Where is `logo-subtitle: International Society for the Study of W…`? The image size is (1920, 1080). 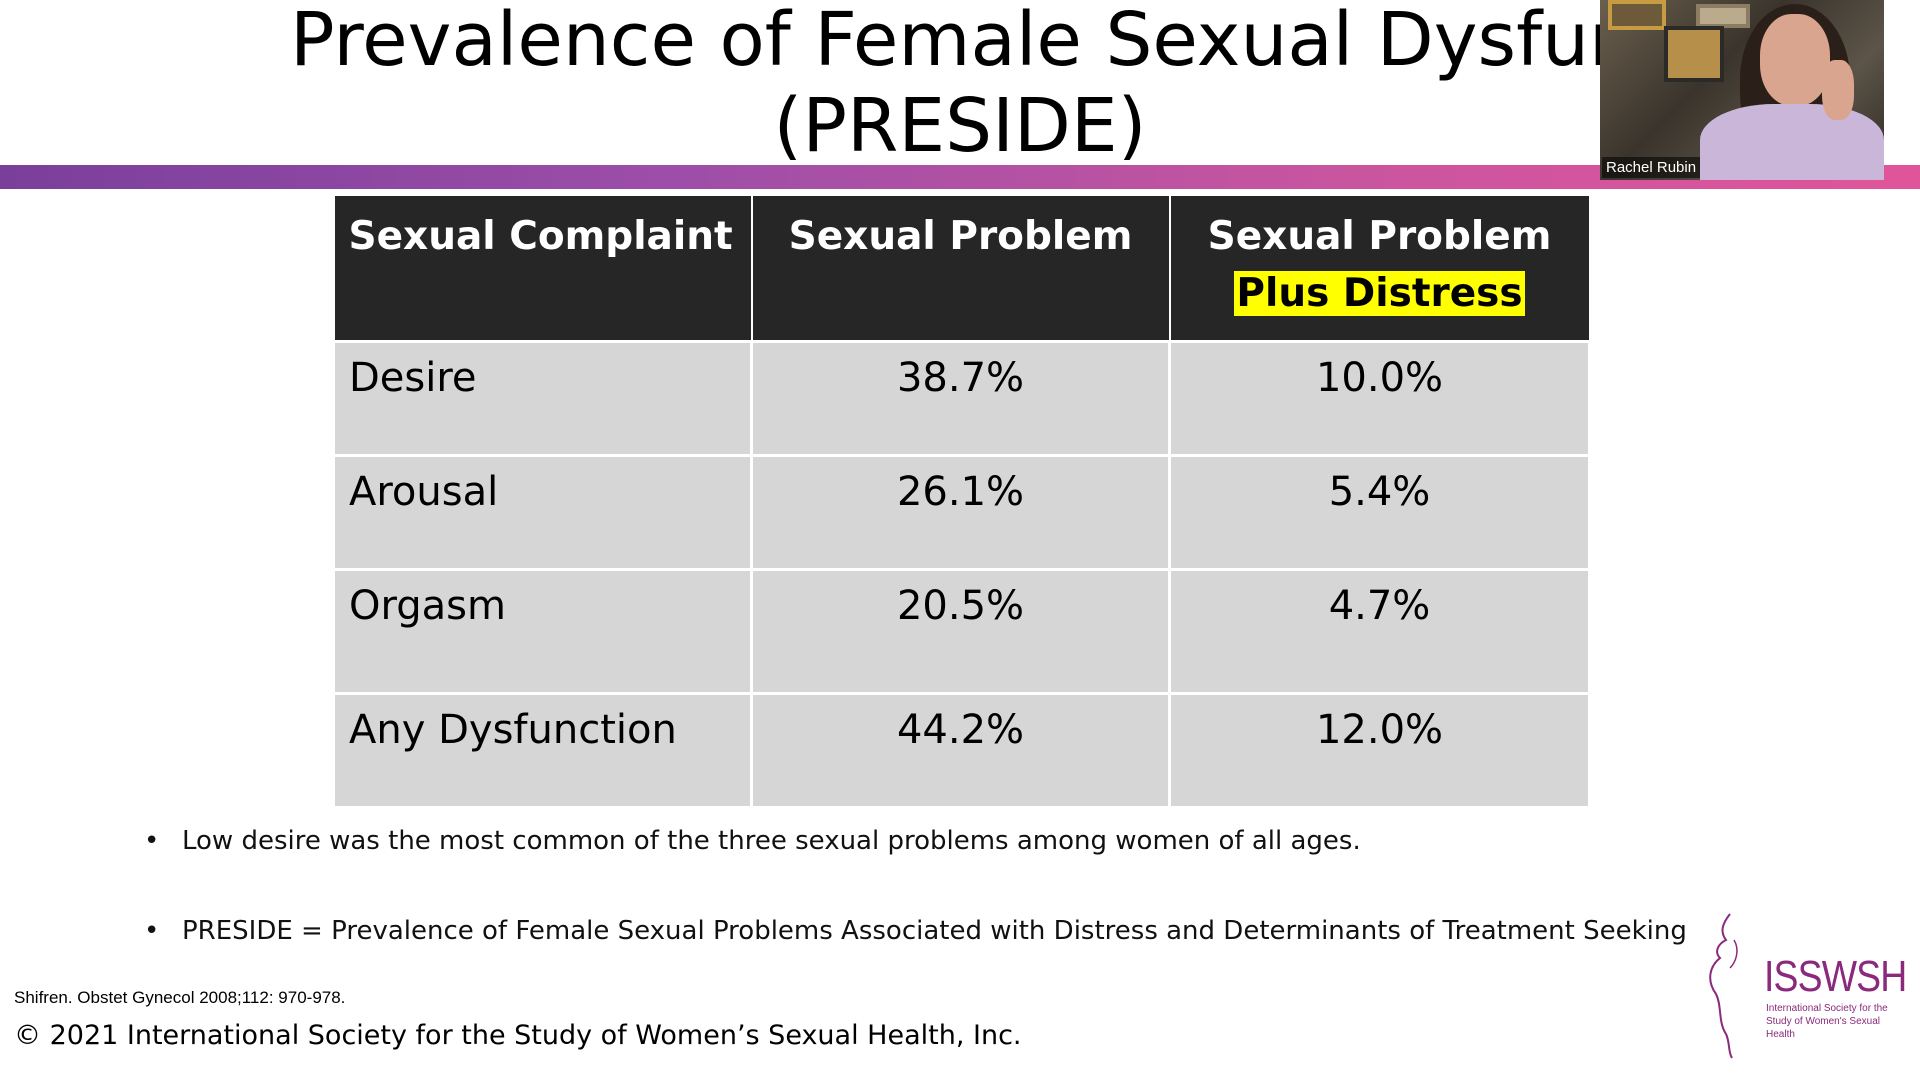
logo-subtitle: International Society for the Study of W… is located at coordinates (1827, 1021).